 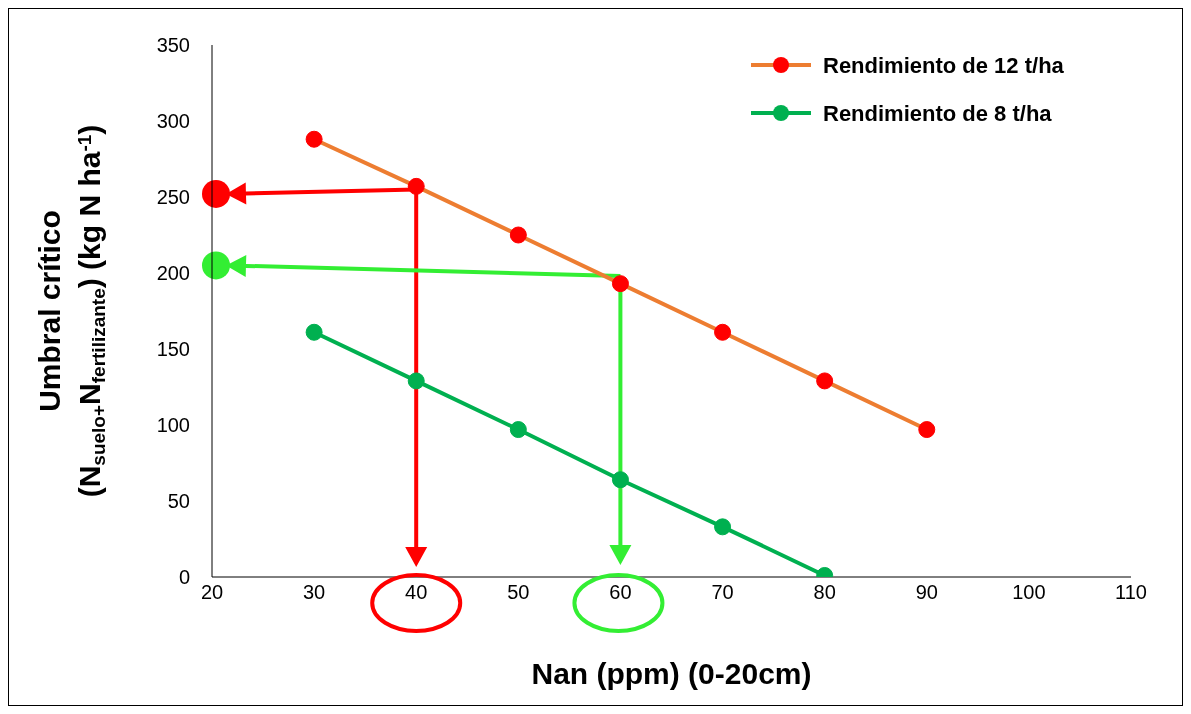 What do you see at coordinates (1029, 592) in the screenshot?
I see `x-tick-label: 100` at bounding box center [1029, 592].